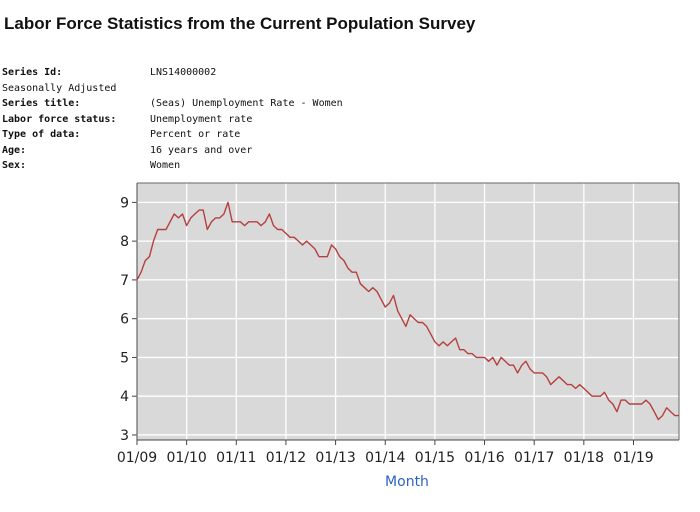 The height and width of the screenshot is (512, 700). Describe the element at coordinates (484, 458) in the screenshot. I see `x-tick-label: 01/16` at that location.